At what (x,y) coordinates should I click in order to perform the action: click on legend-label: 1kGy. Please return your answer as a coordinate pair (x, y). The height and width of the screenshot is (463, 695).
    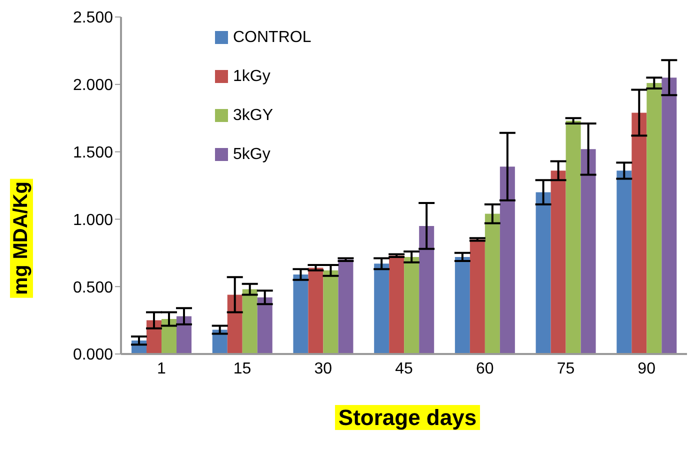
    Looking at the image, I should click on (251, 77).